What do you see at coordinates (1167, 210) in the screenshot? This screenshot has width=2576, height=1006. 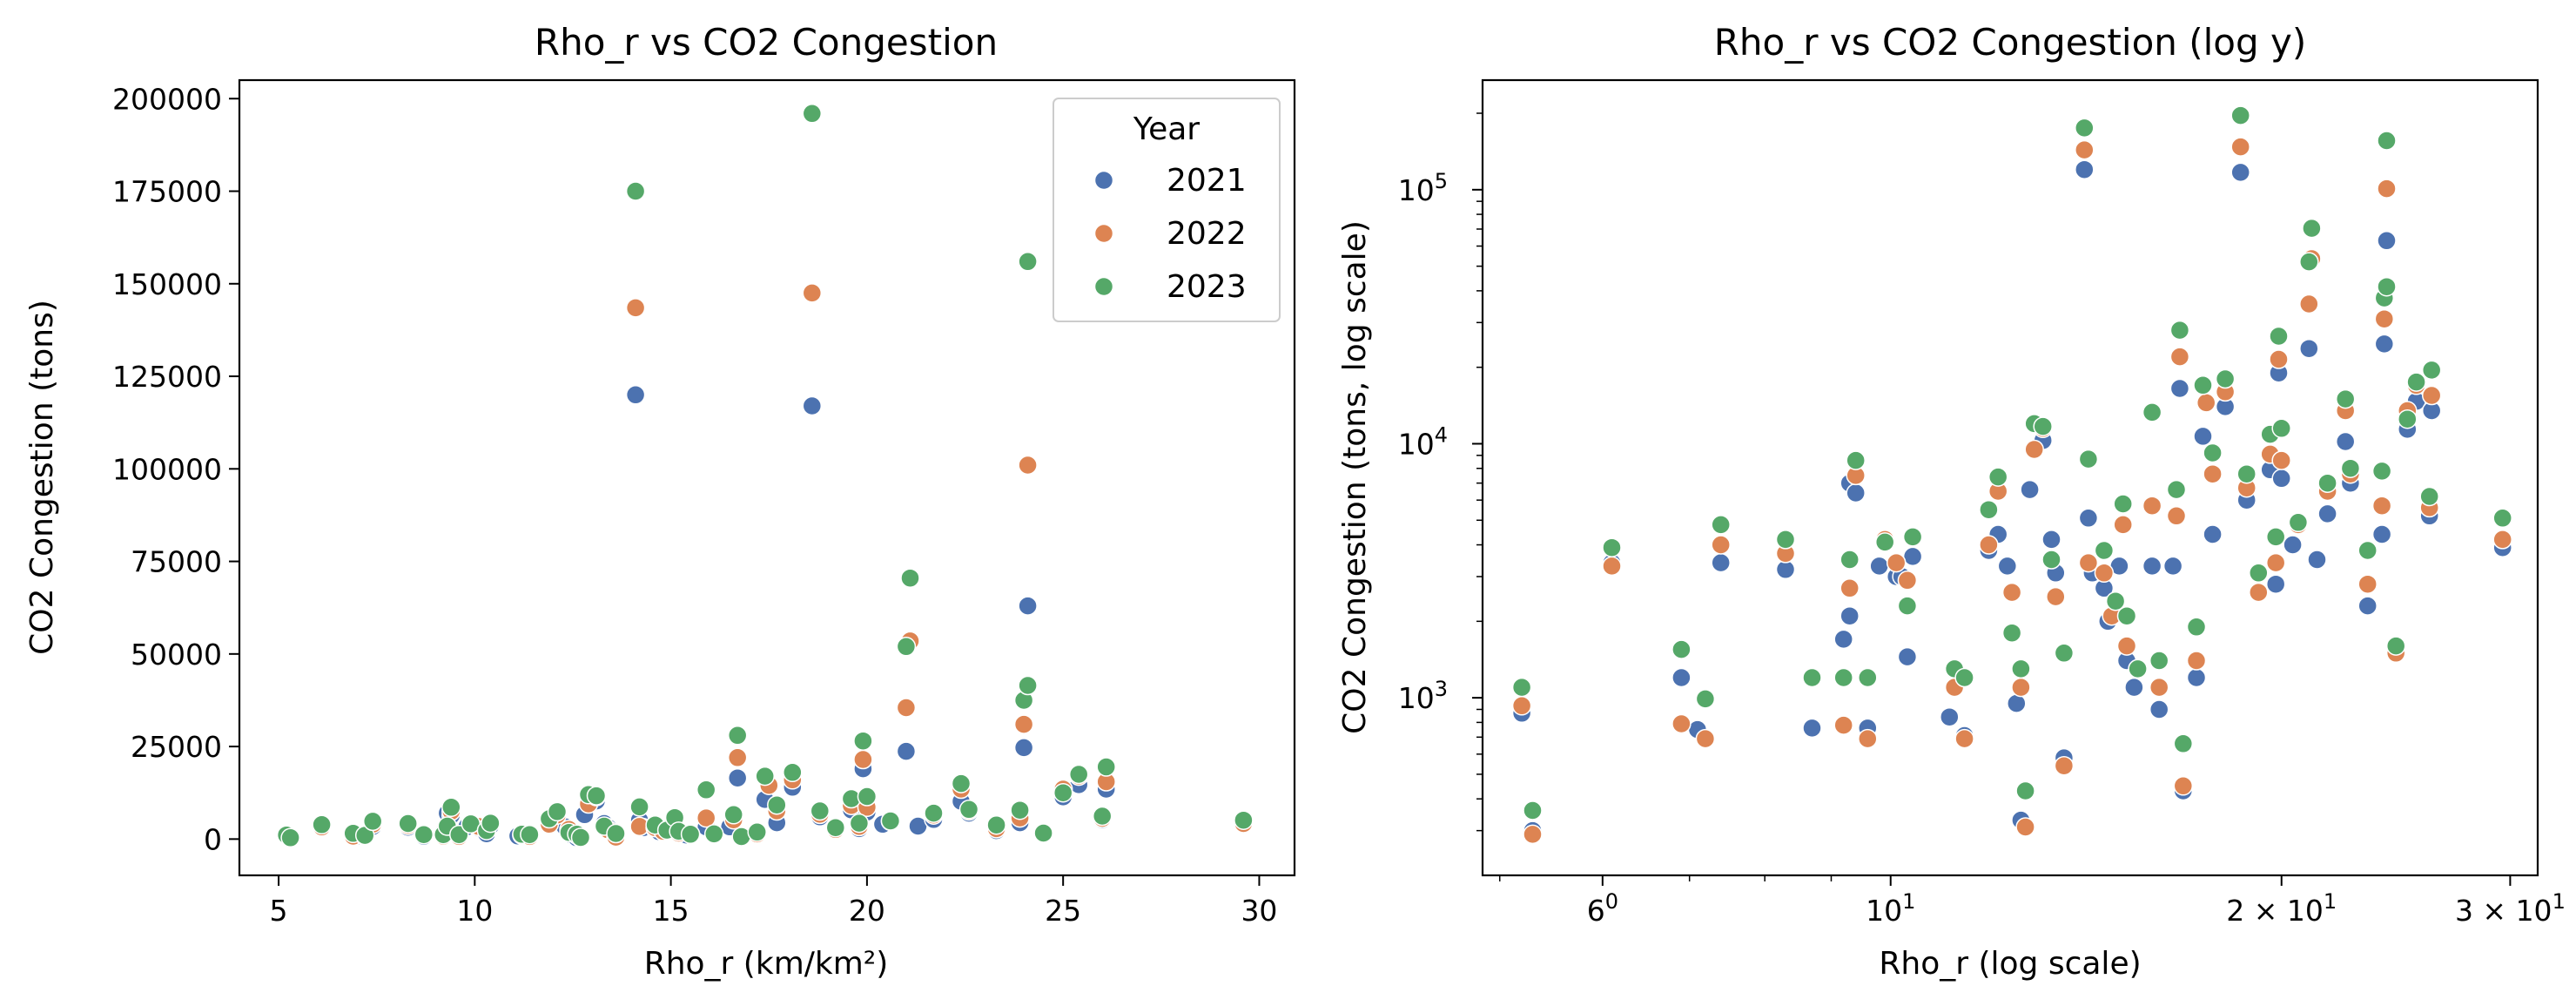 I see `legend: Year 2021 2022 2023` at bounding box center [1167, 210].